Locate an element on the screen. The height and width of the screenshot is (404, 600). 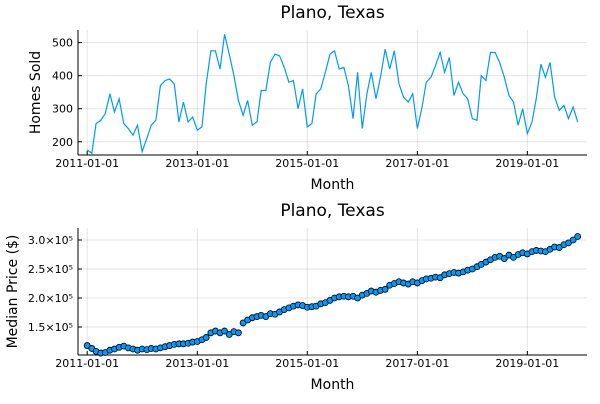
y-tick-label: 300 is located at coordinates (62, 109).